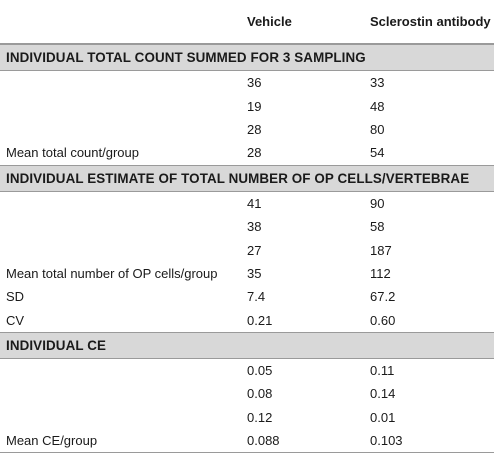 This screenshot has width=494, height=453. I want to click on vehicle-value: 0.05, so click(260, 371).